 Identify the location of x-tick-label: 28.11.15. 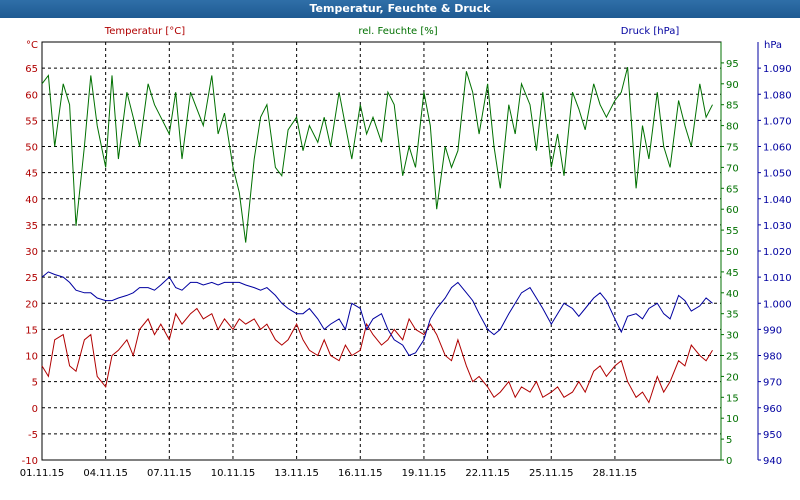
(615, 473).